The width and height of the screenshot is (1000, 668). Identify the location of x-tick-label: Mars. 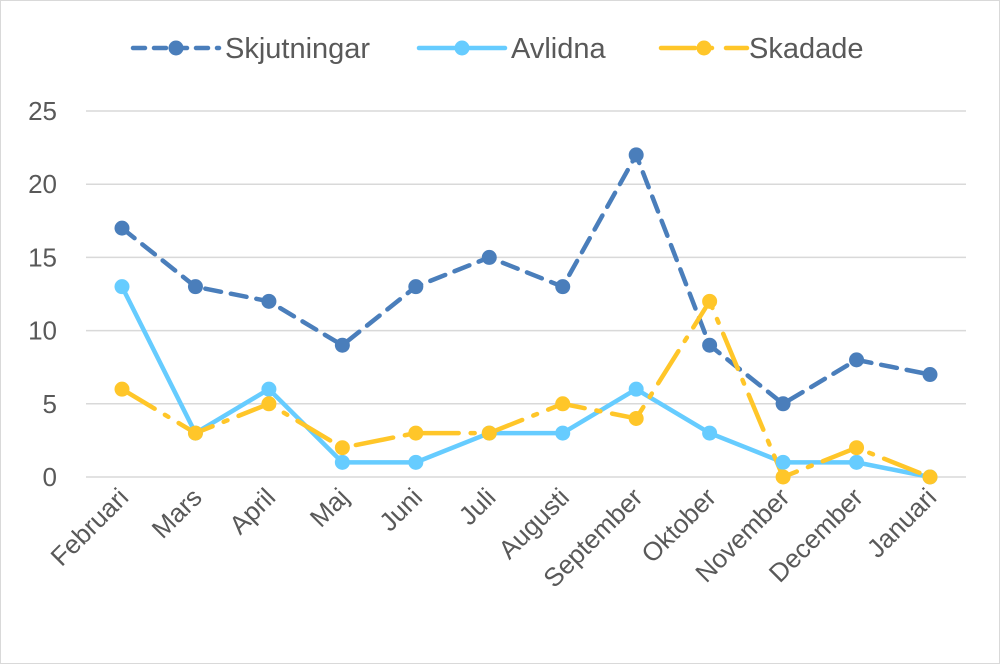
(177, 513).